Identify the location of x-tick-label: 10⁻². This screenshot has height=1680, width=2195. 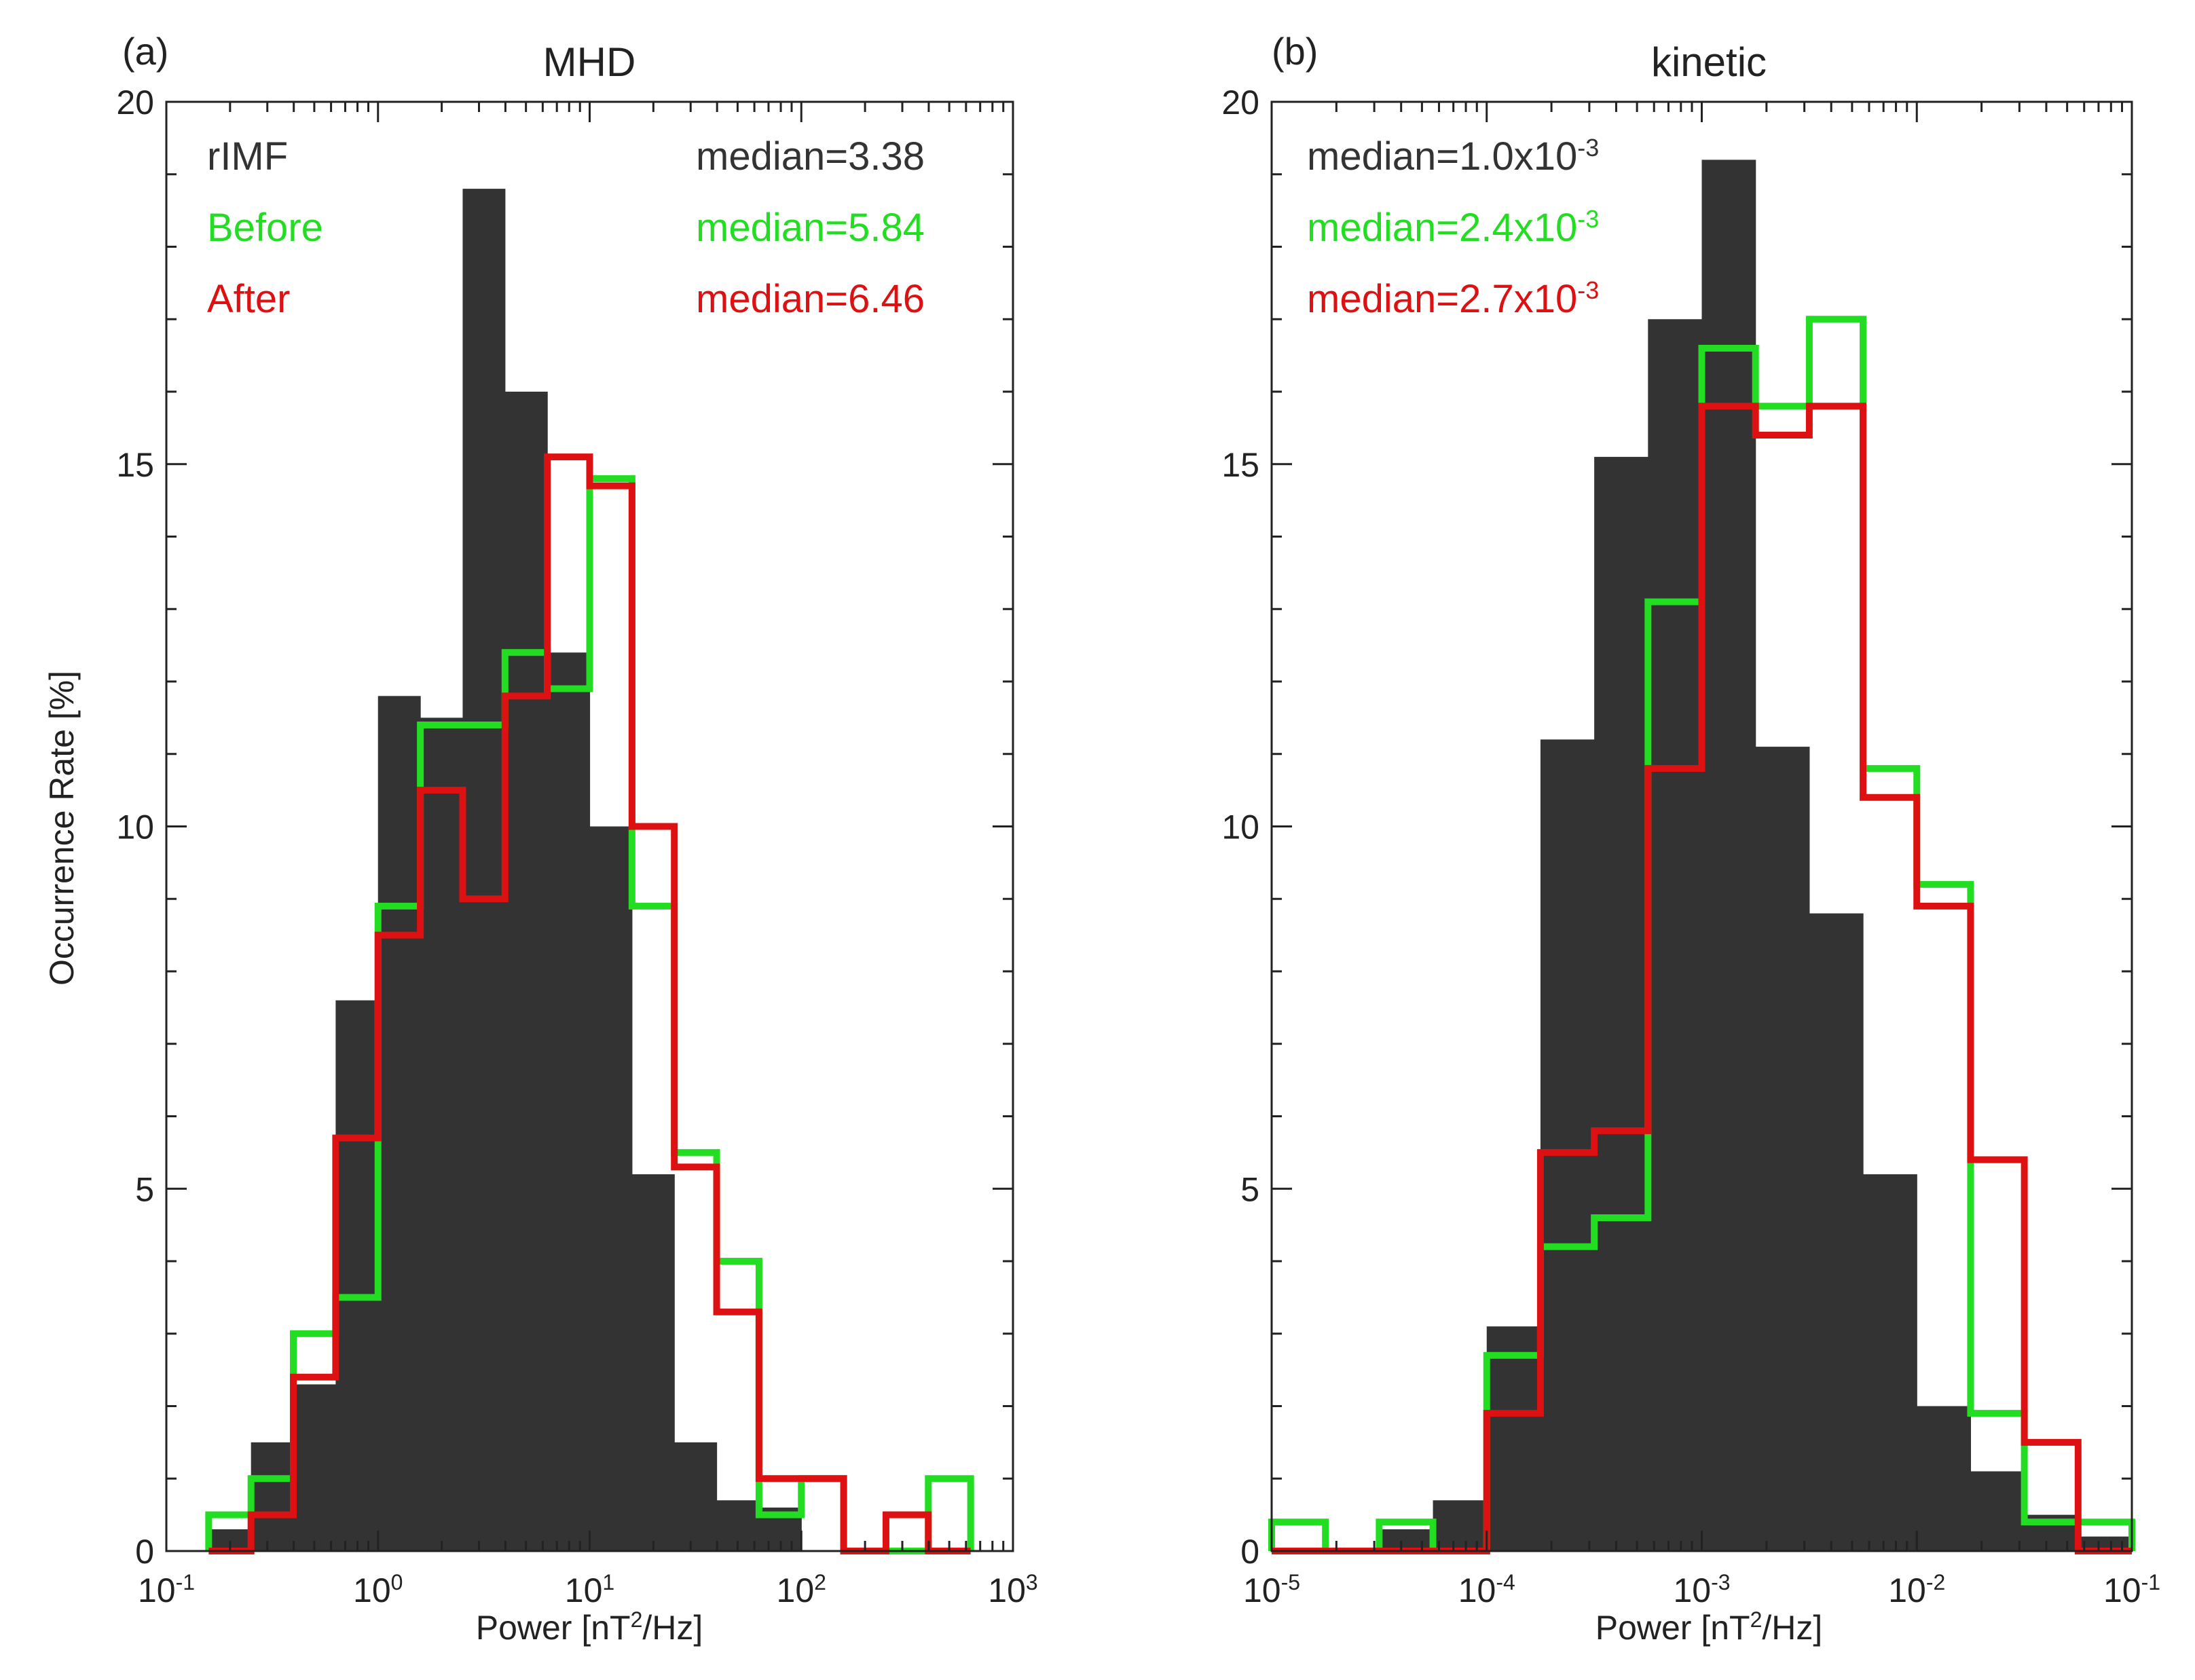
(1916, 1590).